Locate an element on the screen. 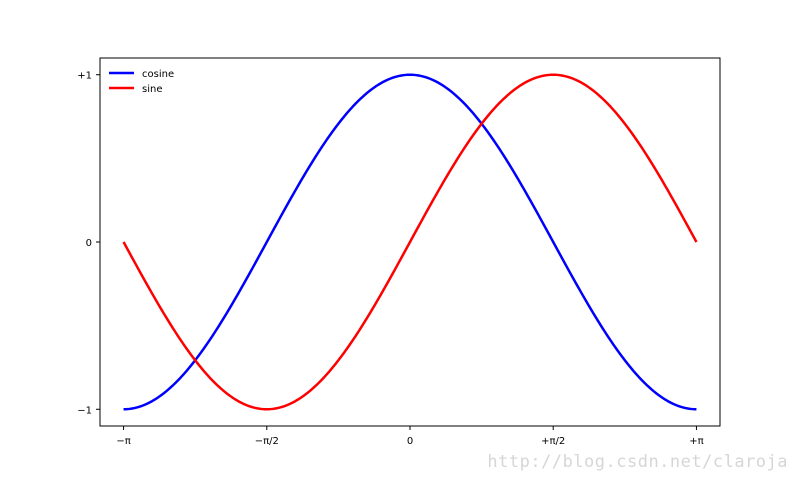  y-tick-label: −1 is located at coordinates (84, 410).